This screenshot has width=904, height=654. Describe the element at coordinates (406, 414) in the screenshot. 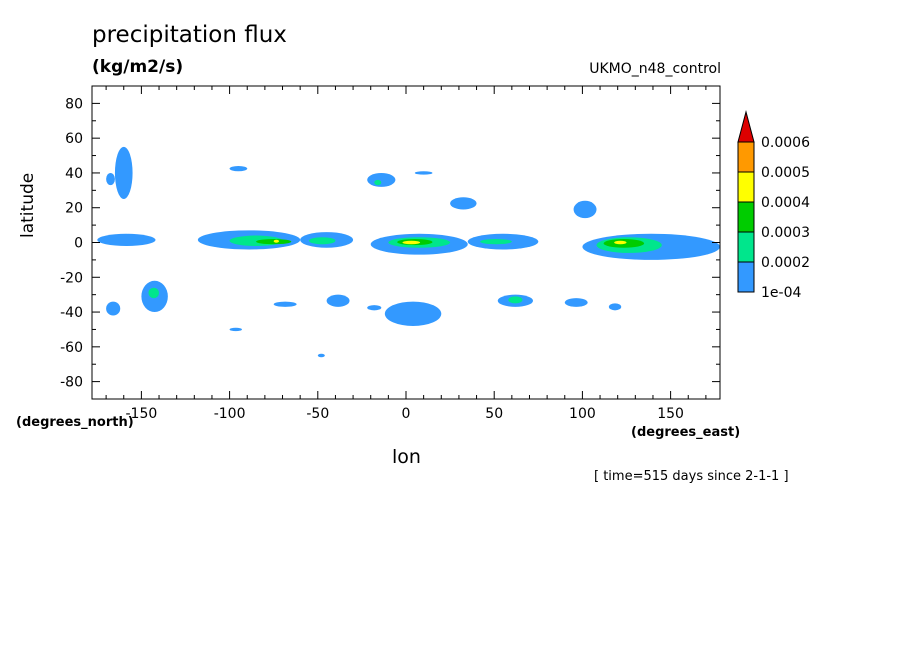

I see `x-tick-label: 0` at that location.